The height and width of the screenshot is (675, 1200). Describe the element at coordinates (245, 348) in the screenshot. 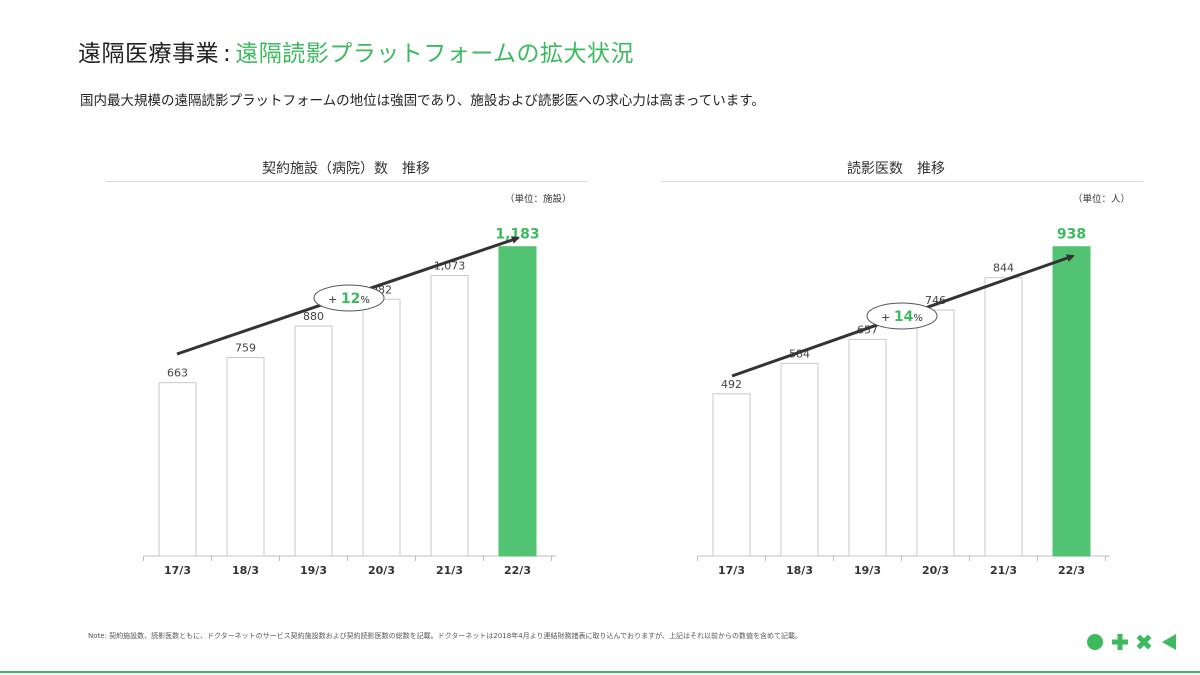

I see `data-label: 759` at that location.